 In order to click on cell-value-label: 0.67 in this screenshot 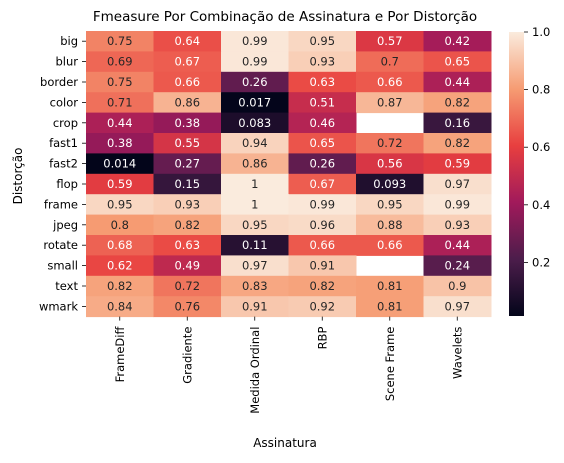, I will do `click(322, 184)`.